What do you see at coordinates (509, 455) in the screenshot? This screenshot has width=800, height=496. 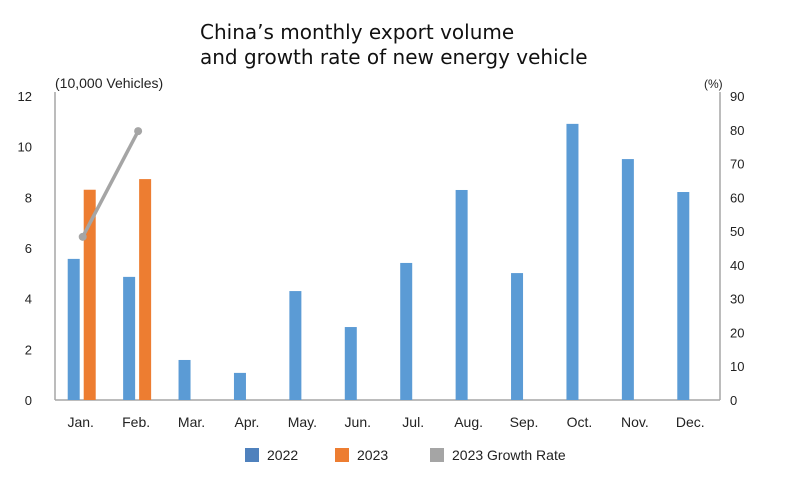 I see `legend-label-2023 Growth Rate: 2023 Growth Rate` at bounding box center [509, 455].